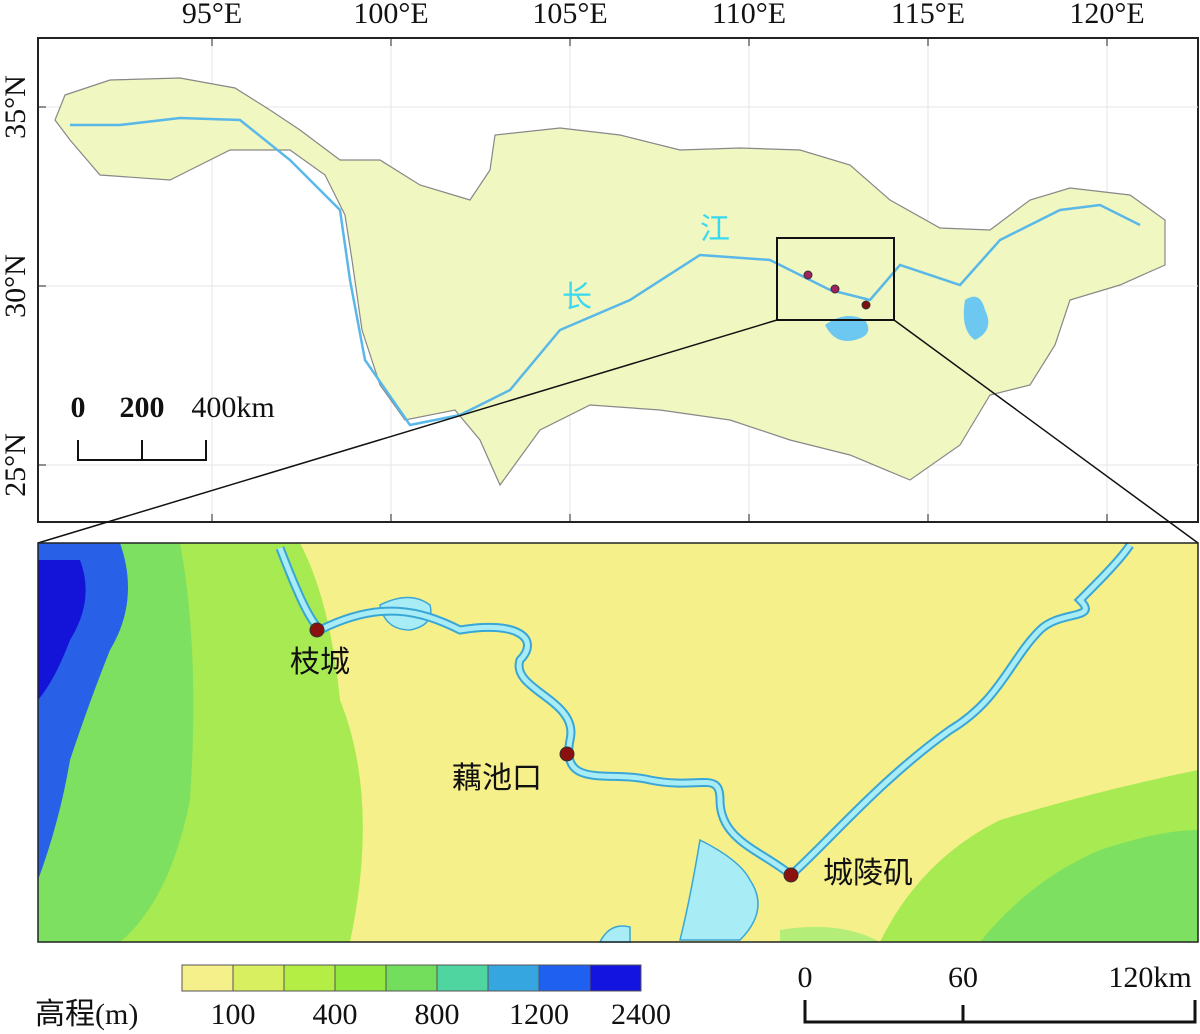  I want to click on lon-label: 100°E, so click(390, 15).